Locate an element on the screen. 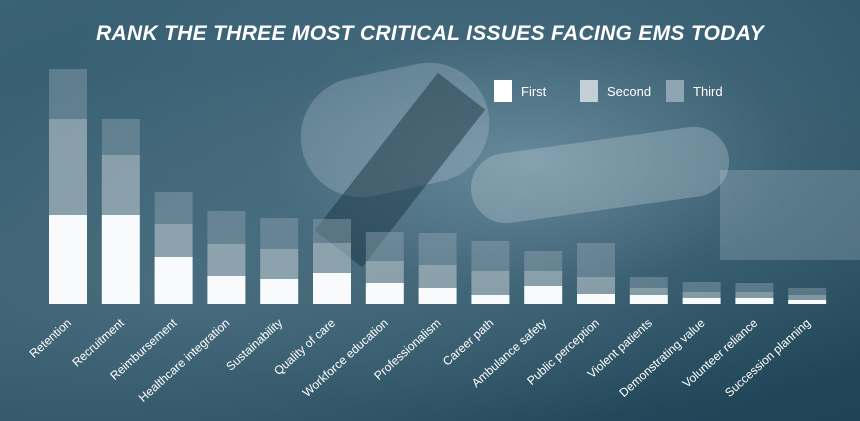 Image resolution: width=860 pixels, height=421 pixels. bar-recruitment-third is located at coordinates (120, 137).